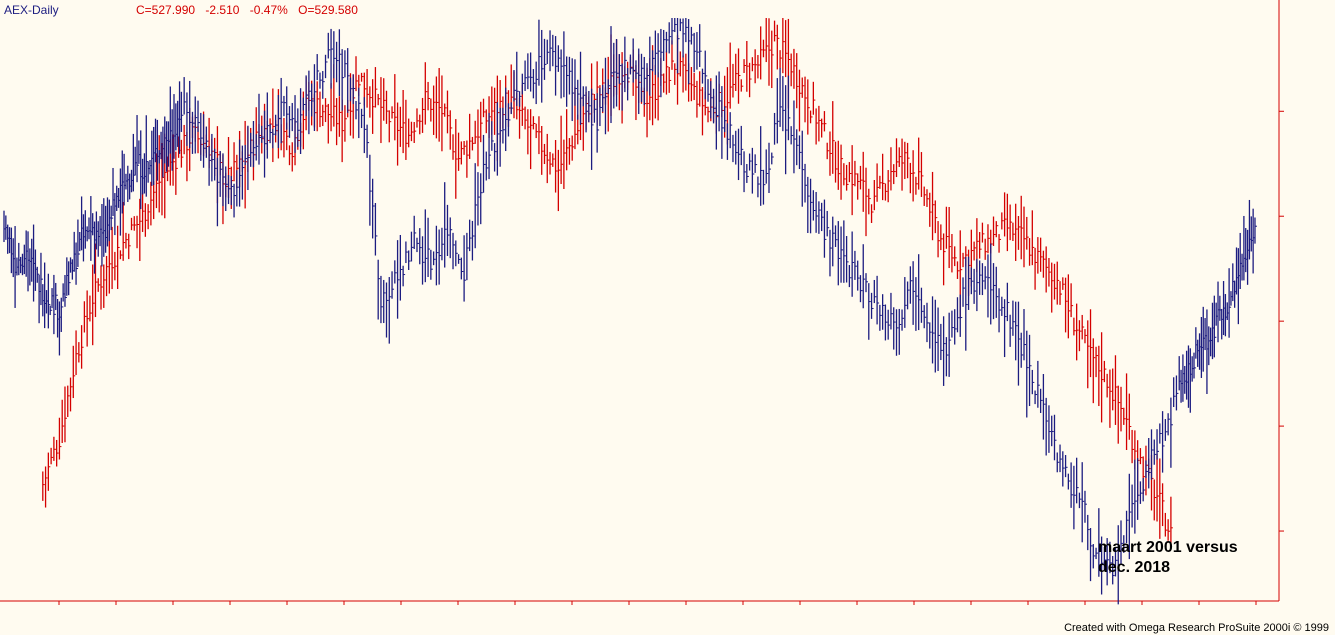 Image resolution: width=1335 pixels, height=635 pixels. Describe the element at coordinates (31, 10) in the screenshot. I see `chart-symbol-label: AEX-Daily` at that location.